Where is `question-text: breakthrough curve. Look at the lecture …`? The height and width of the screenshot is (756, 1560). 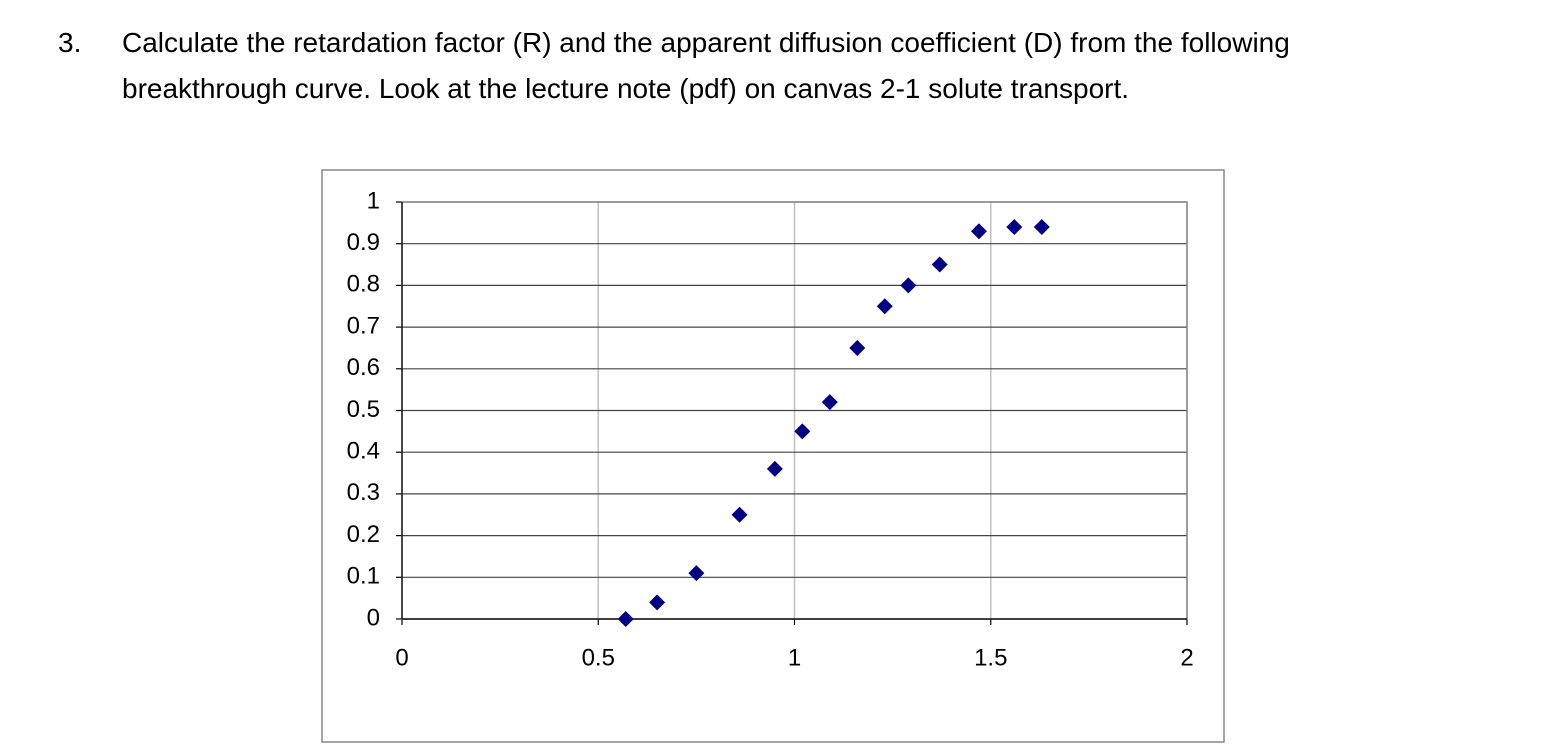
question-text: breakthrough curve. Look at the lecture … is located at coordinates (625, 88).